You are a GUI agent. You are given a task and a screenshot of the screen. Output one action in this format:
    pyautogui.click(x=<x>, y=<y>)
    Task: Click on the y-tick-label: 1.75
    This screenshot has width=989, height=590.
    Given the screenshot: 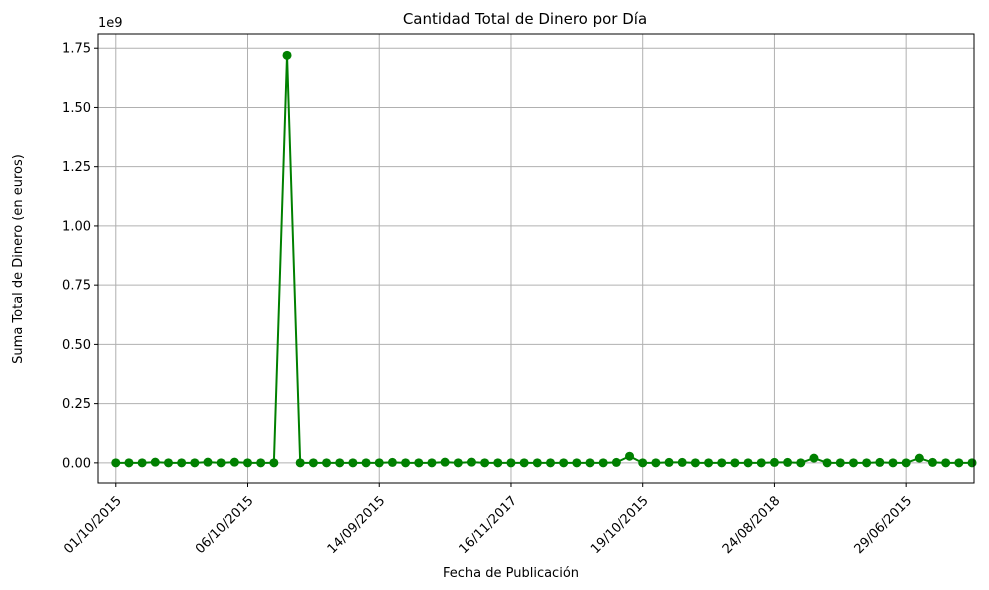 What is the action you would take?
    pyautogui.click(x=76, y=49)
    